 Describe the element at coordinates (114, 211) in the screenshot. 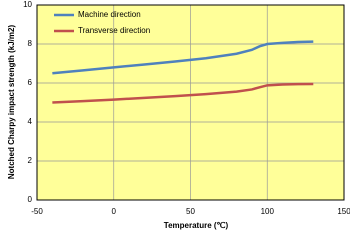

I see `x-tick-label: 0` at that location.